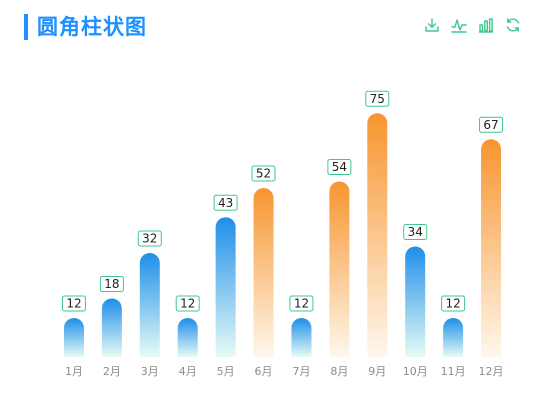  Describe the element at coordinates (432, 25) in the screenshot. I see `download-icon` at that location.